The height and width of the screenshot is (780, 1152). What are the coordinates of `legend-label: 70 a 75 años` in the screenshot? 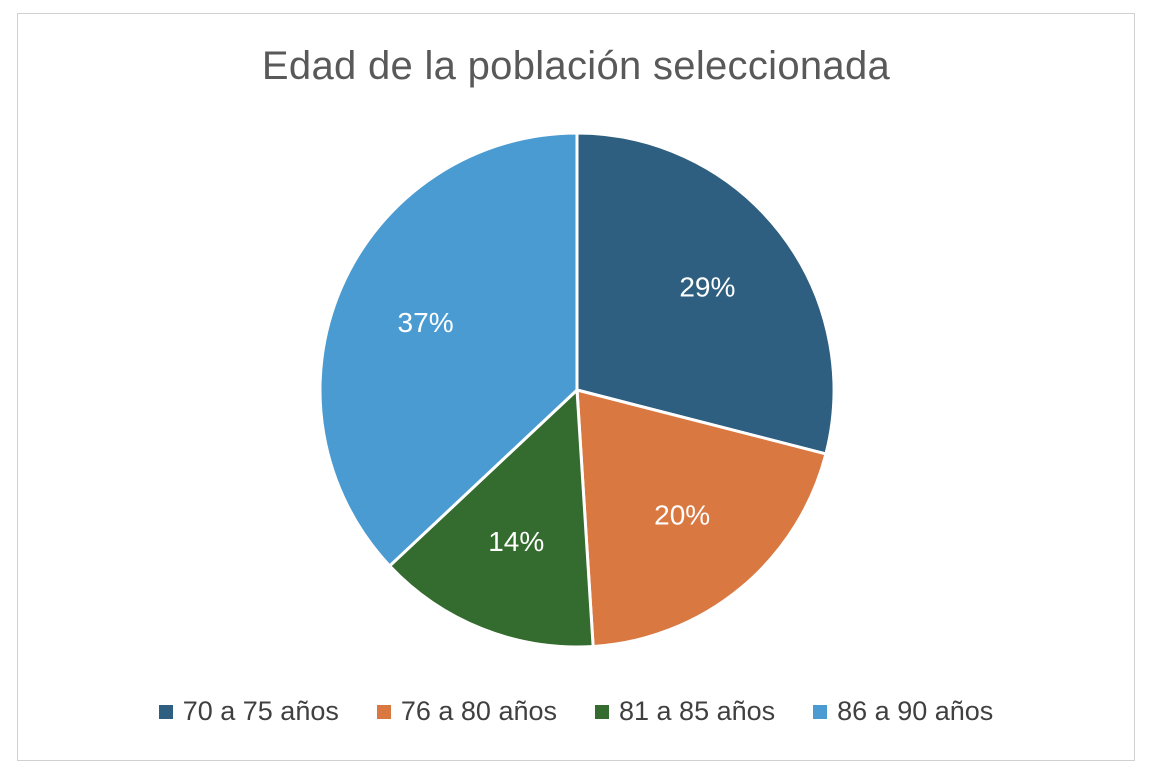 It's located at (260, 711).